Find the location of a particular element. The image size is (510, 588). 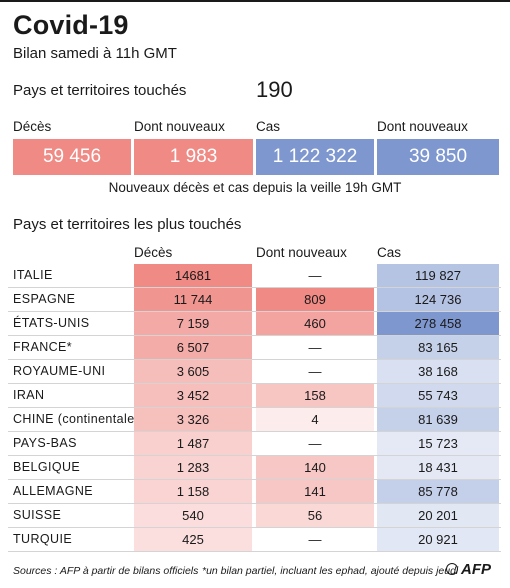

country-label: CHINE (continentale) is located at coordinates (76, 419).